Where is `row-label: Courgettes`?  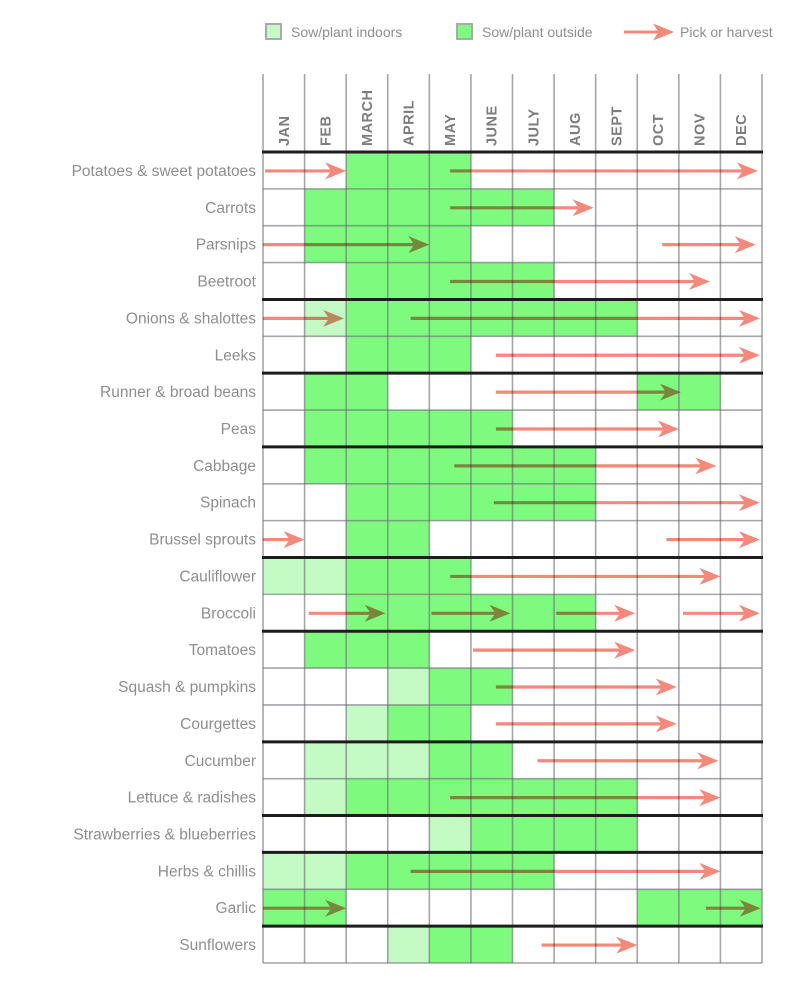 row-label: Courgettes is located at coordinates (218, 724).